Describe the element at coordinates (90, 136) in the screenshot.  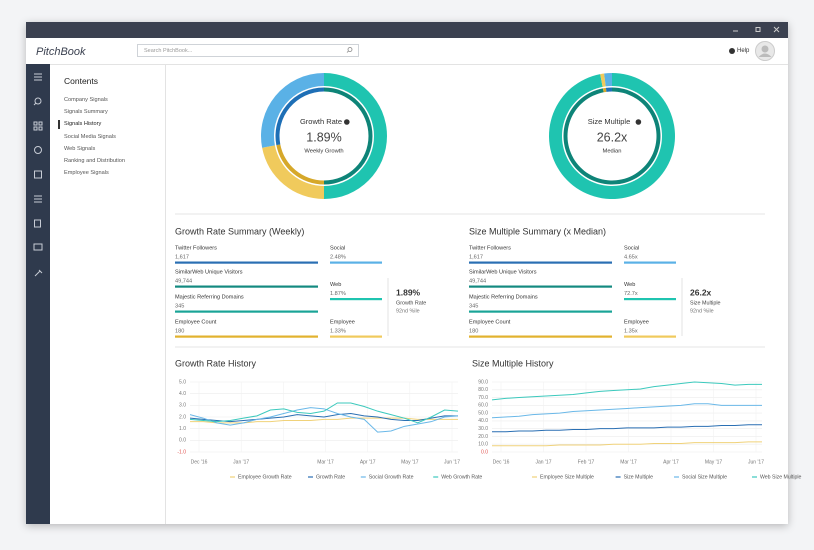
I see `contents-item: Social Media Signals` at that location.